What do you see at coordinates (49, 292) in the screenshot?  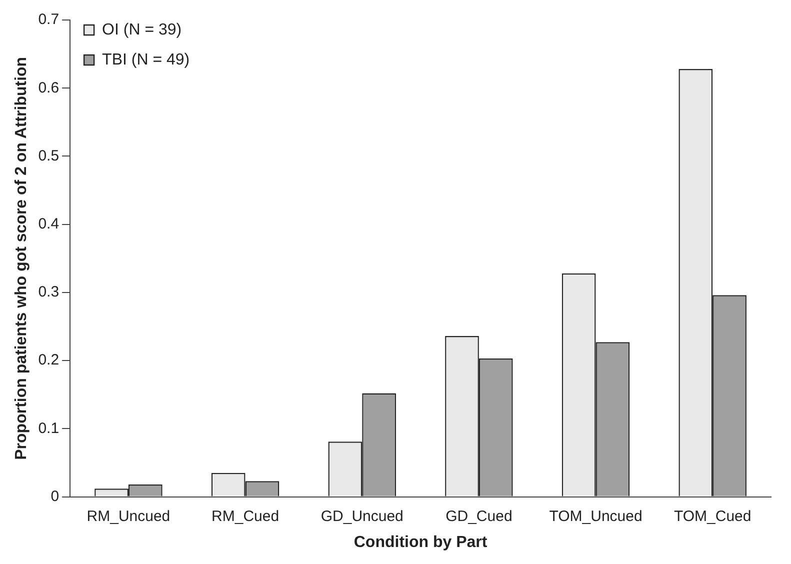 I see `y-tick-label: 0.3` at bounding box center [49, 292].